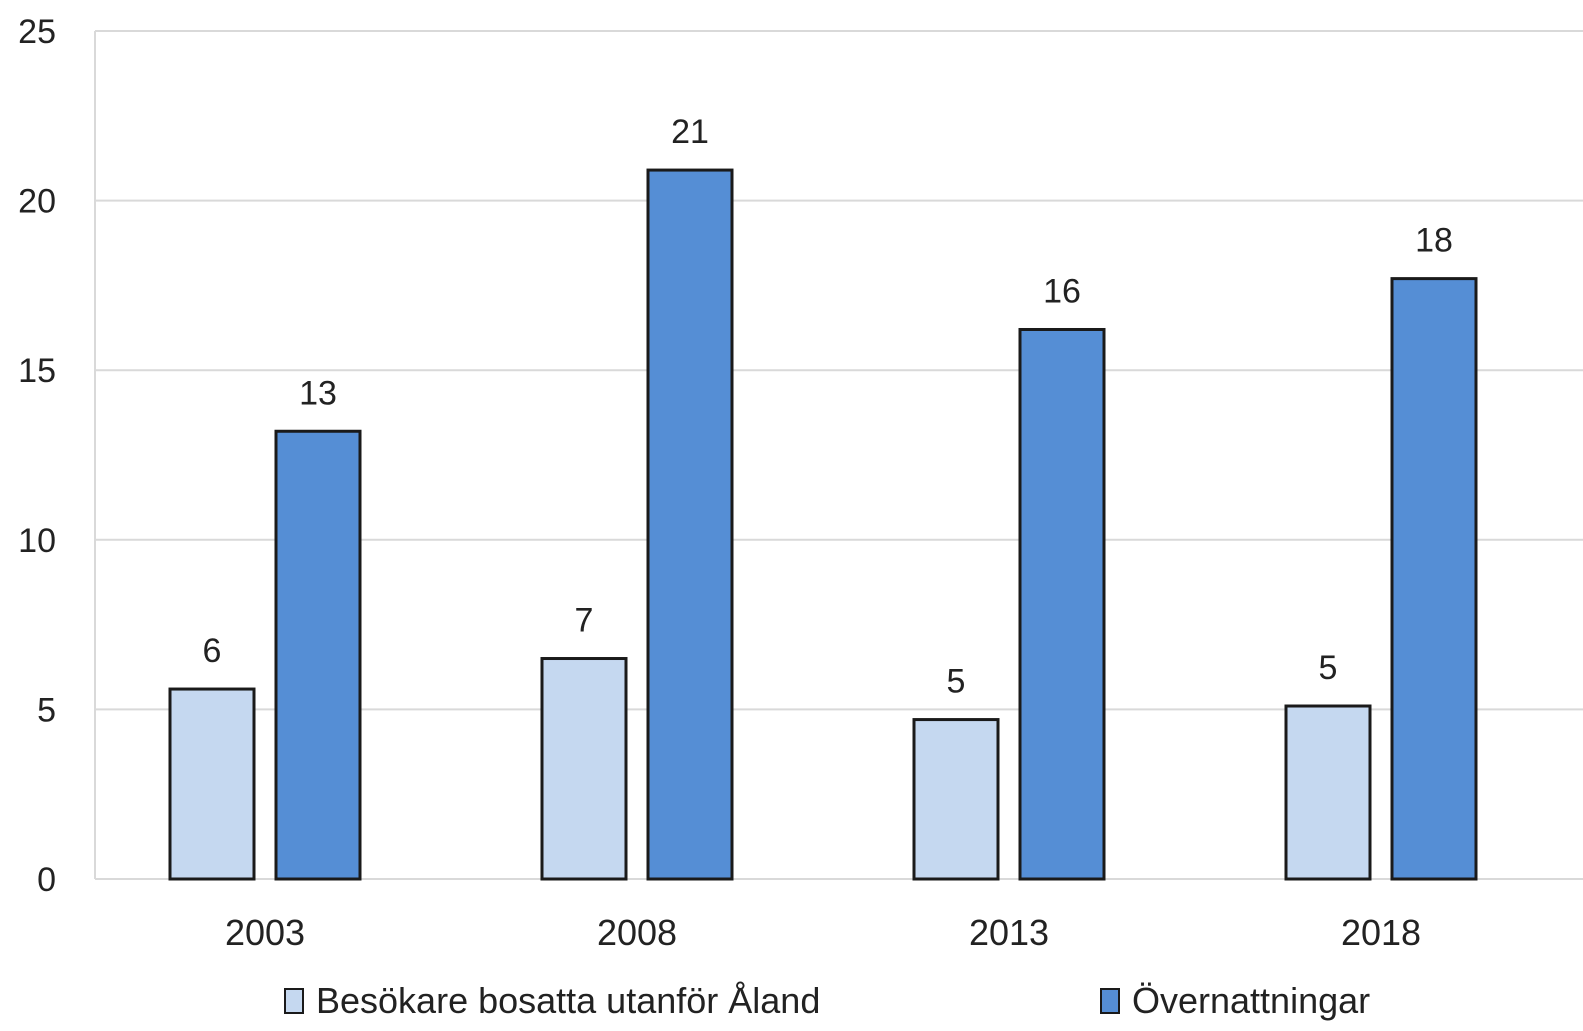  Describe the element at coordinates (1434, 241) in the screenshot. I see `data-label: 18` at that location.